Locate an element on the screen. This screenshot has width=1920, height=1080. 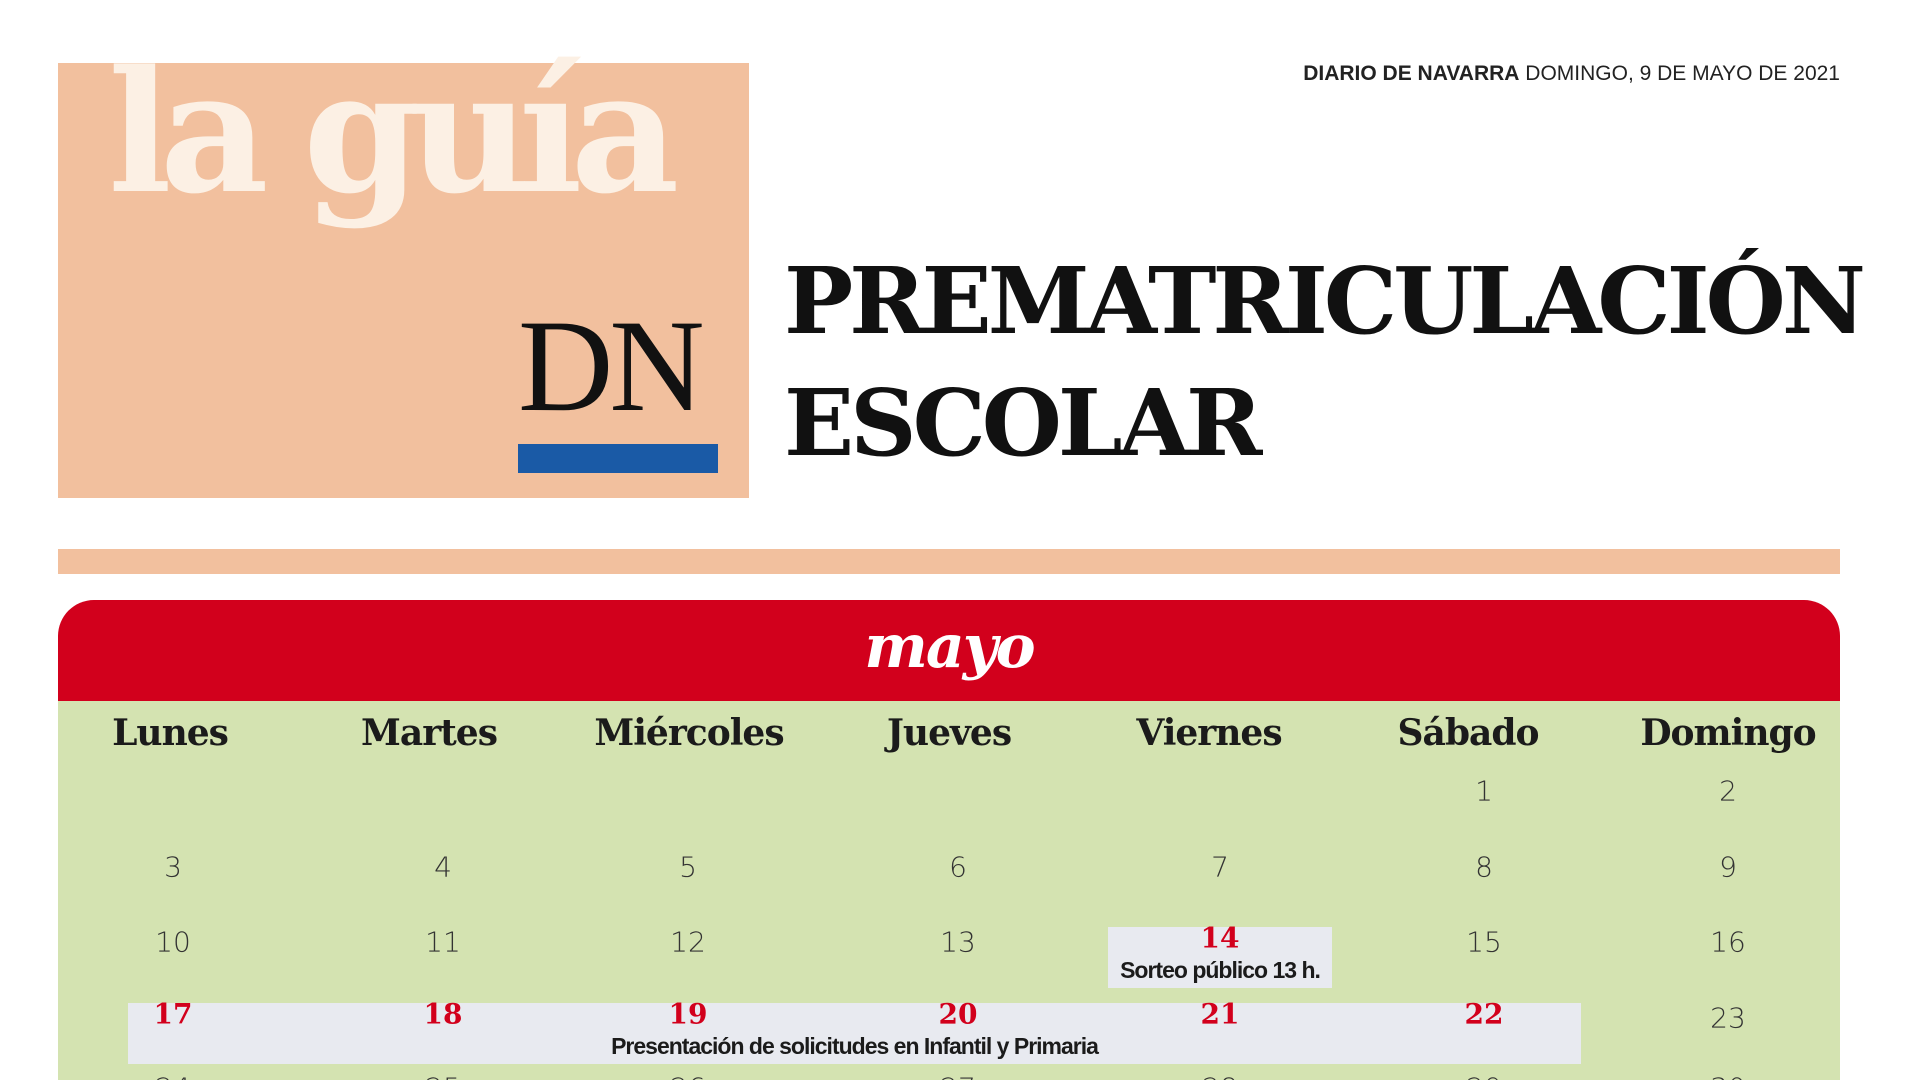
logo-box is located at coordinates (403, 280).